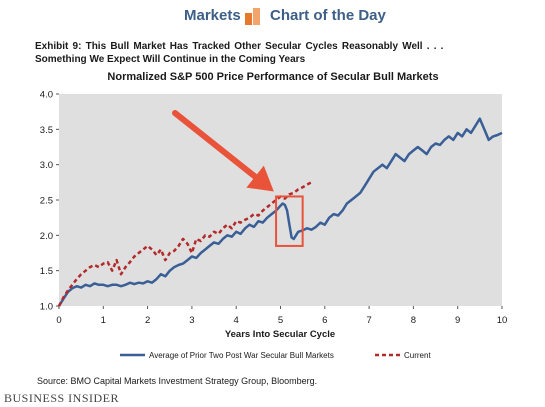 This screenshot has width=545, height=407. I want to click on x-tick-label: 4, so click(236, 320).